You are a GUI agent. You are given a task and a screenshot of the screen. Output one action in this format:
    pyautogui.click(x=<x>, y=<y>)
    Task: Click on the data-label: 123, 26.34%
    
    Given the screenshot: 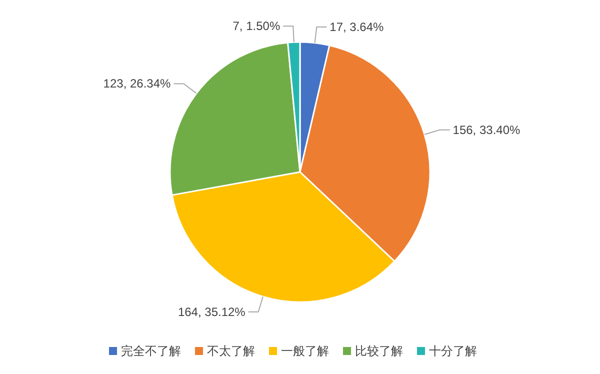 What is the action you would take?
    pyautogui.click(x=137, y=83)
    